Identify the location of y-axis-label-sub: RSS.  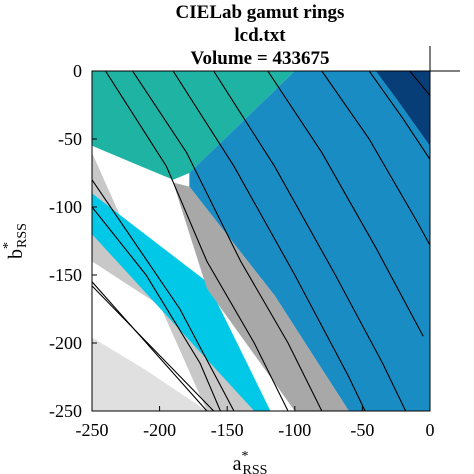
(22, 235).